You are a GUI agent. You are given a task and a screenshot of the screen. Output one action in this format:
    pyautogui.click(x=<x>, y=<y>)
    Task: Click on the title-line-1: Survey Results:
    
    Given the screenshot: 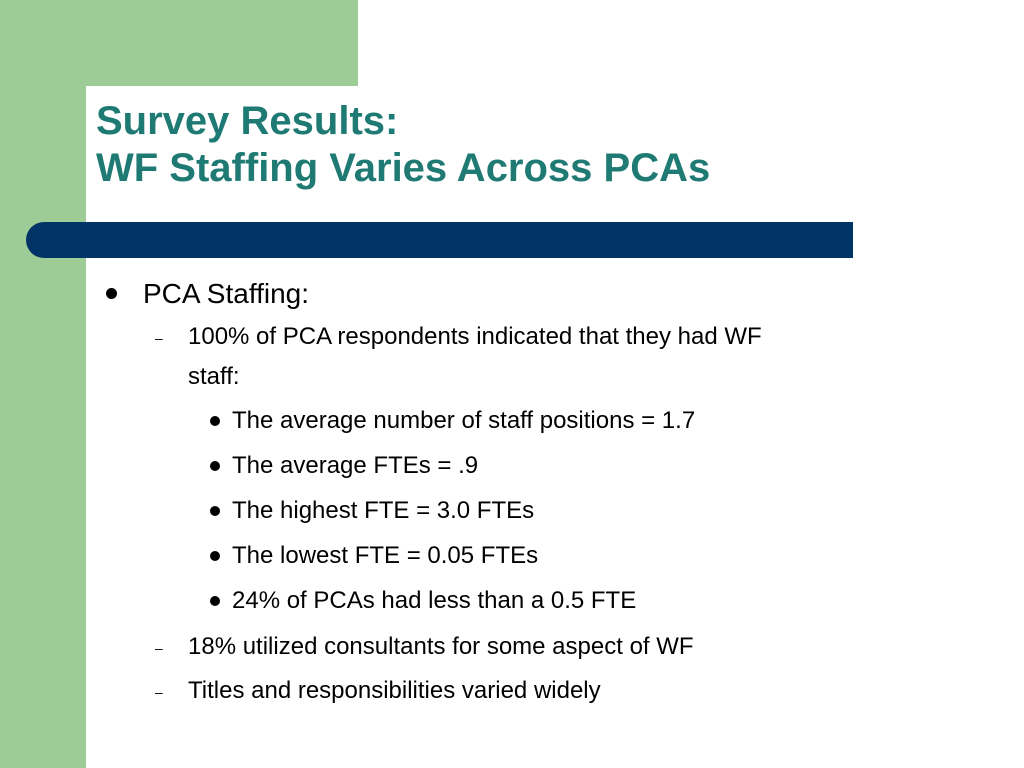 What is the action you would take?
    pyautogui.click(x=247, y=121)
    